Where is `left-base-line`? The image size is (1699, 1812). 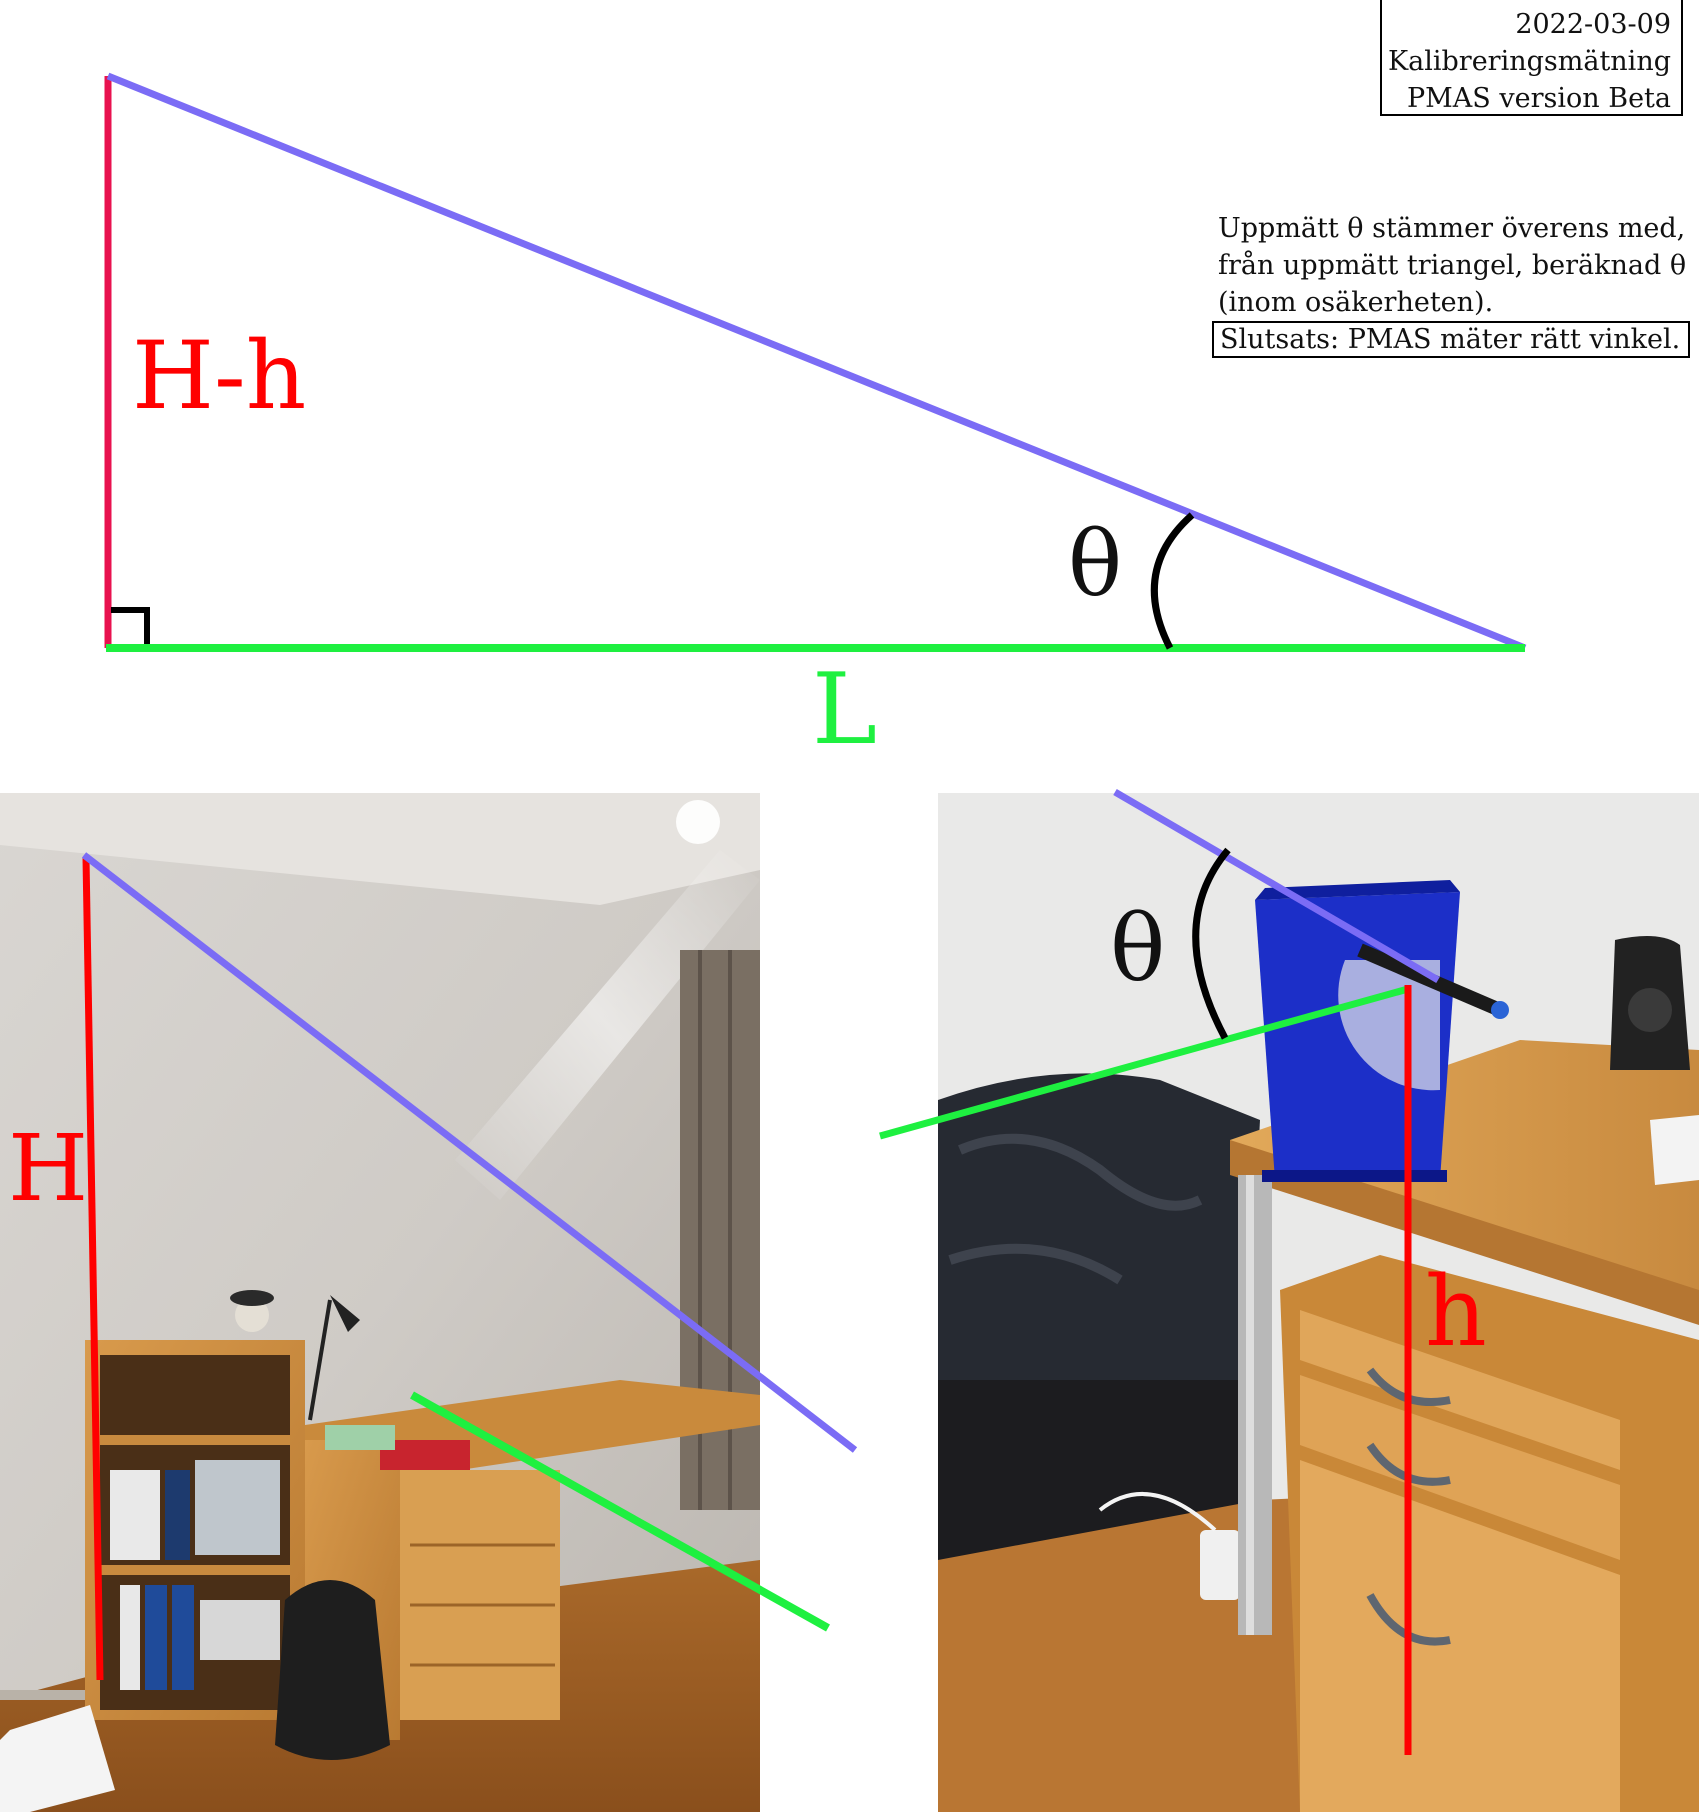 left-base-line is located at coordinates (620, 1511).